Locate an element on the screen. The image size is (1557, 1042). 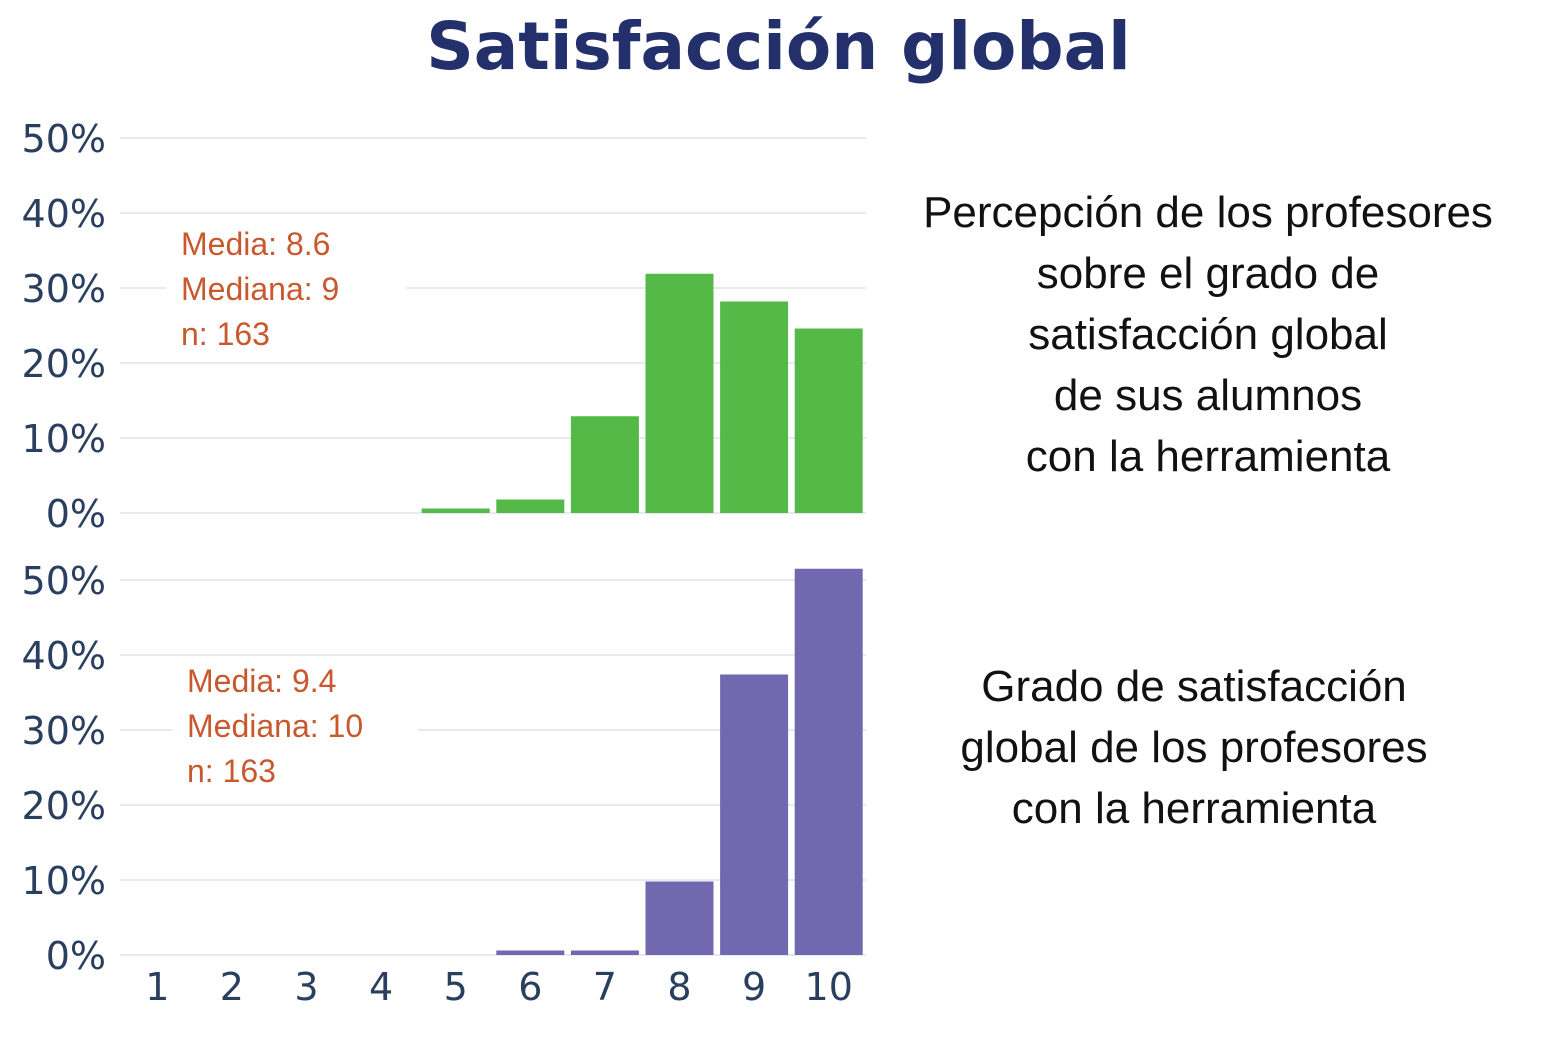
bottom-x-tick-label: 5 is located at coordinates (456, 987).